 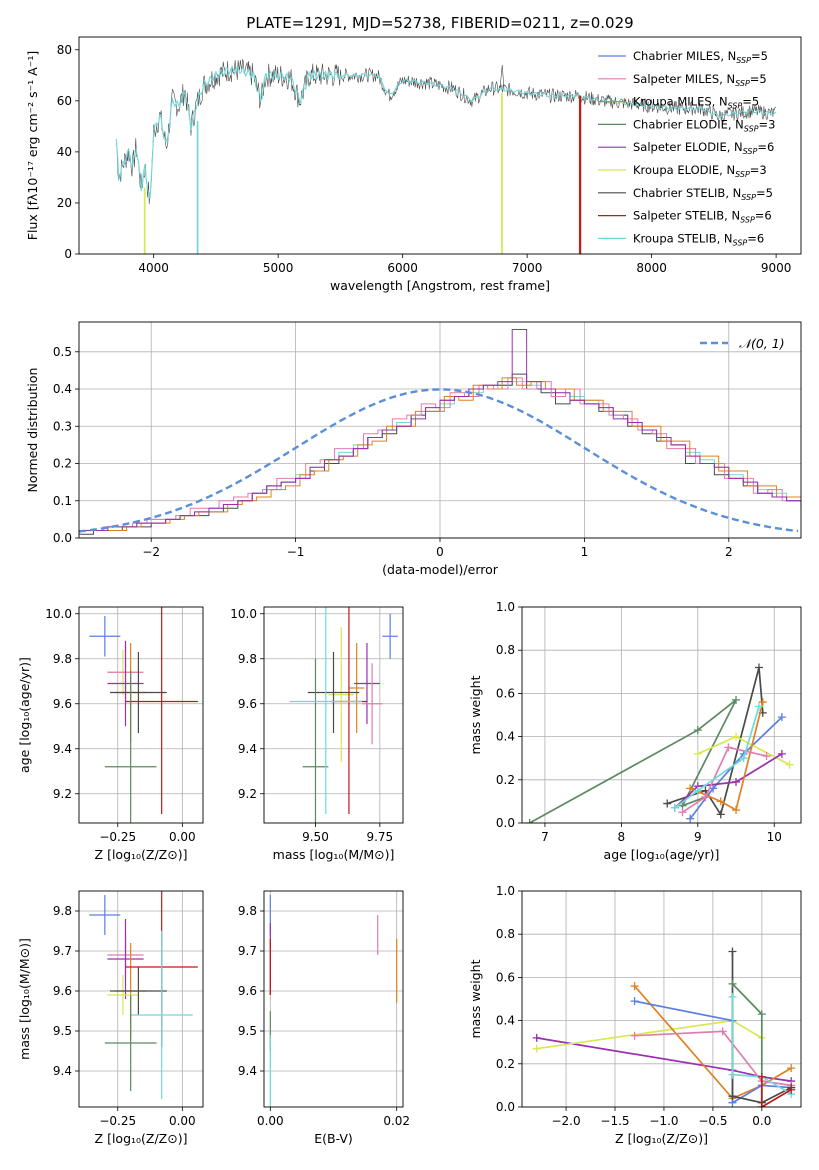 What do you see at coordinates (698, 837) in the screenshot?
I see `x-tick-label: 9` at bounding box center [698, 837].